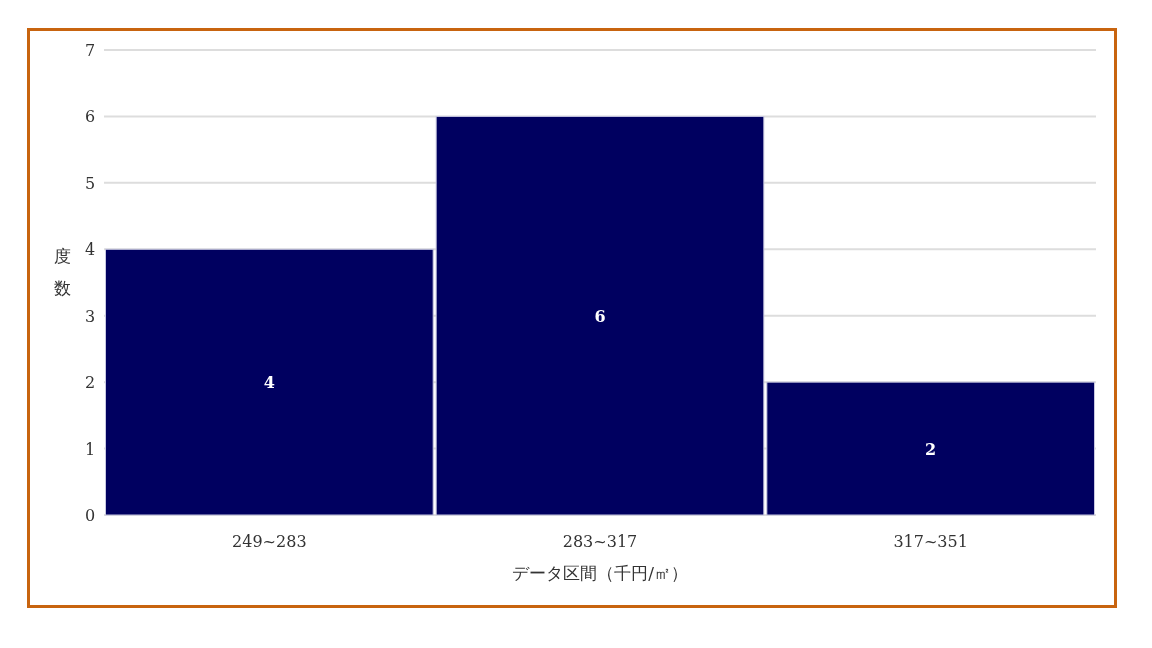  I want to click on y-tick-label: 2, so click(90, 383).